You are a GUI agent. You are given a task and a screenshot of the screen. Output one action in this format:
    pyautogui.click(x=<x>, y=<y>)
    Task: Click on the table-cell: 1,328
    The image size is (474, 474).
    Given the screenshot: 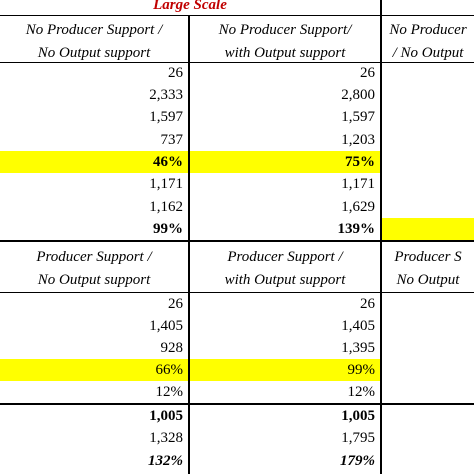 What is the action you would take?
    pyautogui.click(x=166, y=438)
    